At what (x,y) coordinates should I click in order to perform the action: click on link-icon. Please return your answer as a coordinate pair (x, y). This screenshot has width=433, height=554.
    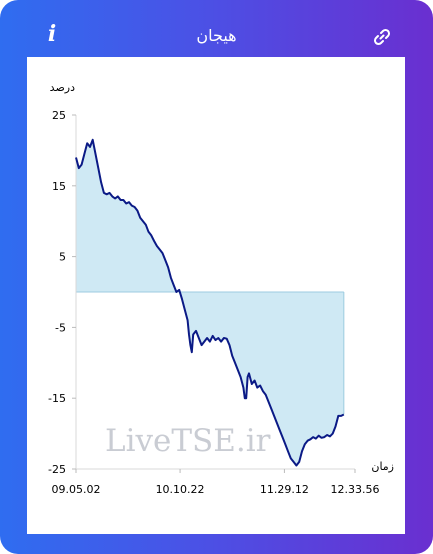
    Looking at the image, I should click on (382, 37).